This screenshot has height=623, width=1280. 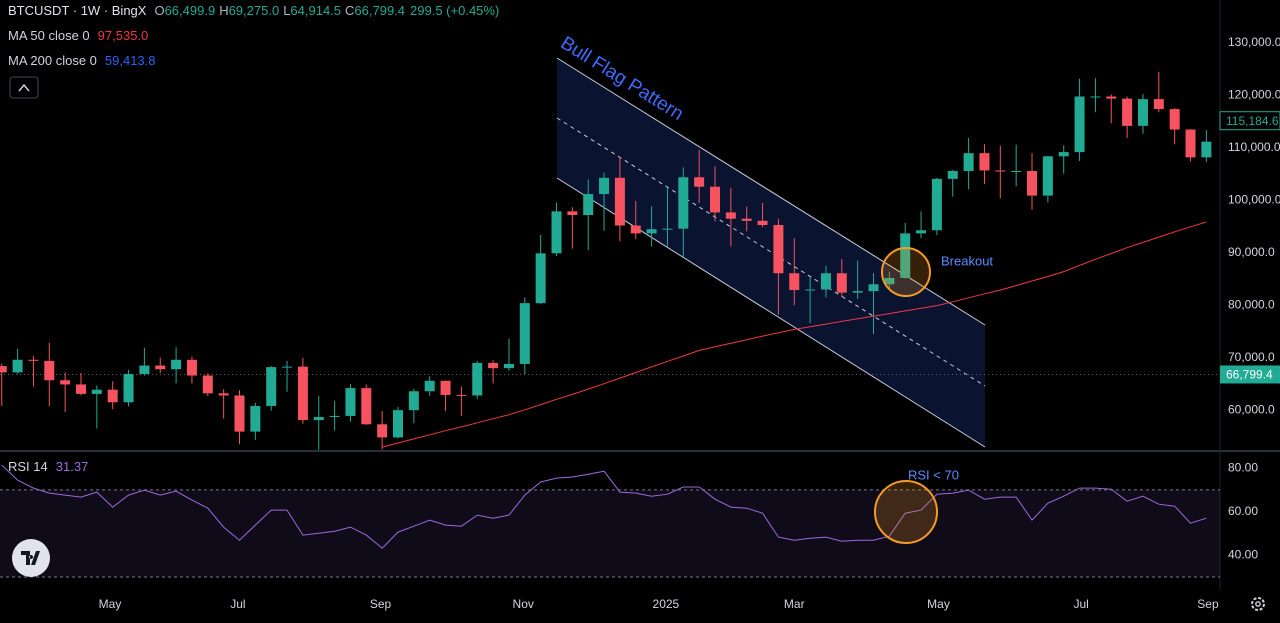 I want to click on y-tick-label: 110,000.0, so click(x=1254, y=147).